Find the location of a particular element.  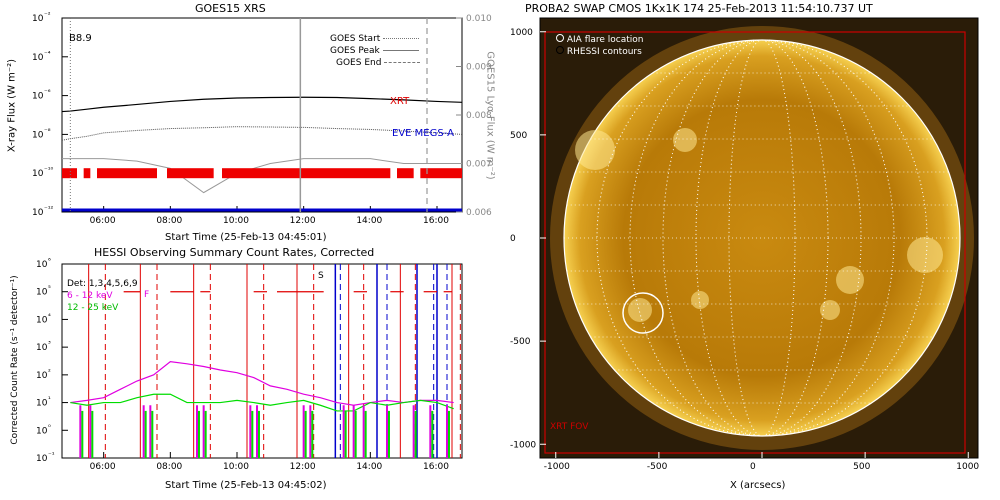

goes-xrt-line is located at coordinates (262, 104).